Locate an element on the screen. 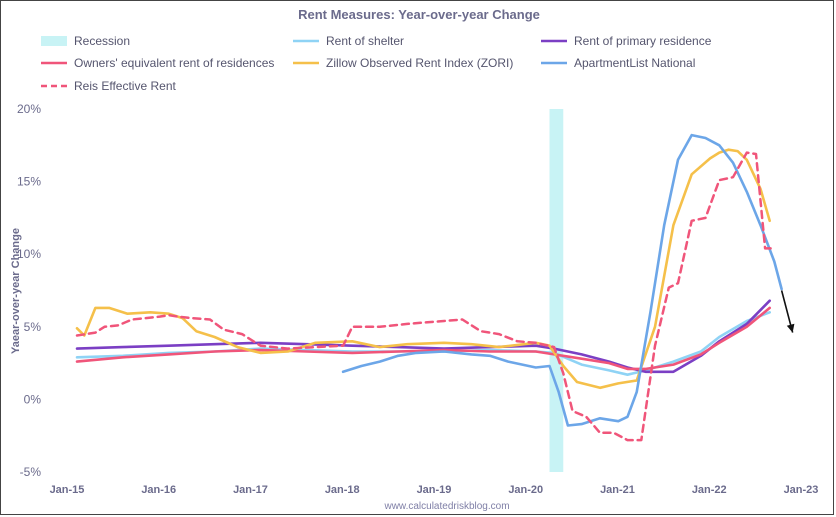 The width and height of the screenshot is (836, 517). recession-band-layer is located at coordinates (556, 290).